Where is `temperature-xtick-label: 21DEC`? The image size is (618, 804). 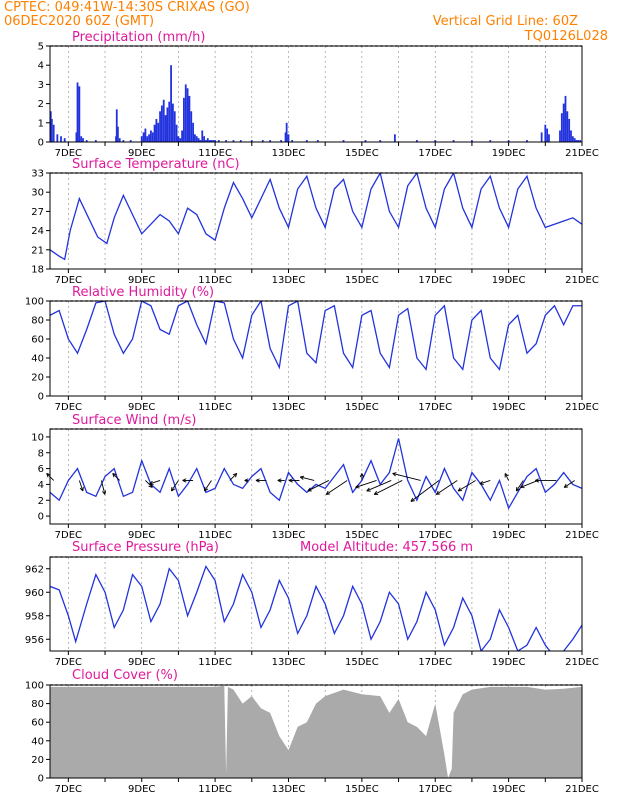 temperature-xtick-label: 21DEC is located at coordinates (582, 280).